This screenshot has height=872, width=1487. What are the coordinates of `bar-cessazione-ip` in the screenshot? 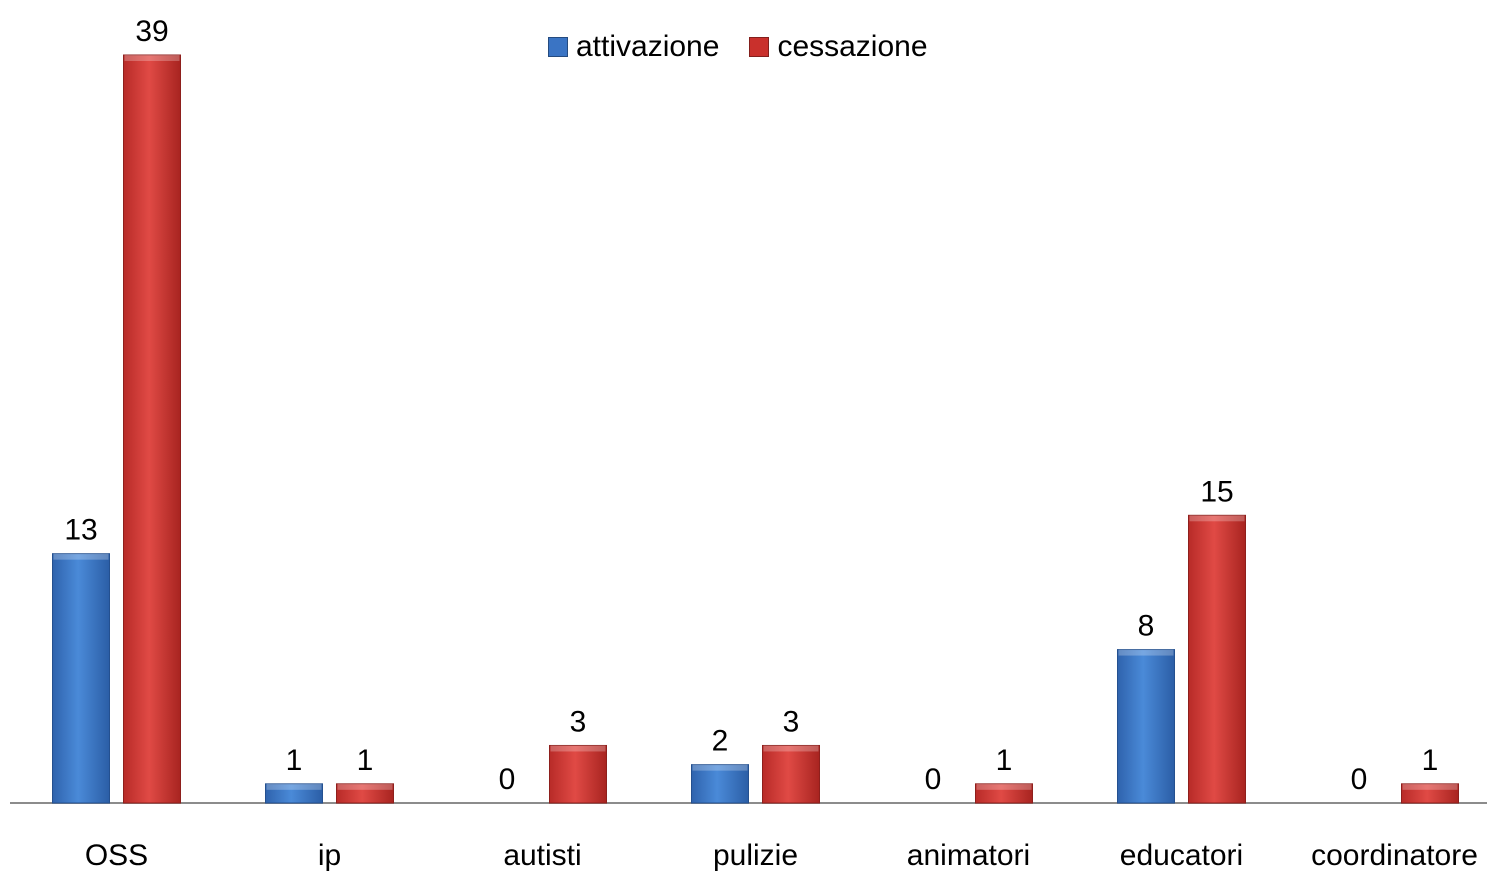 It's located at (365, 793).